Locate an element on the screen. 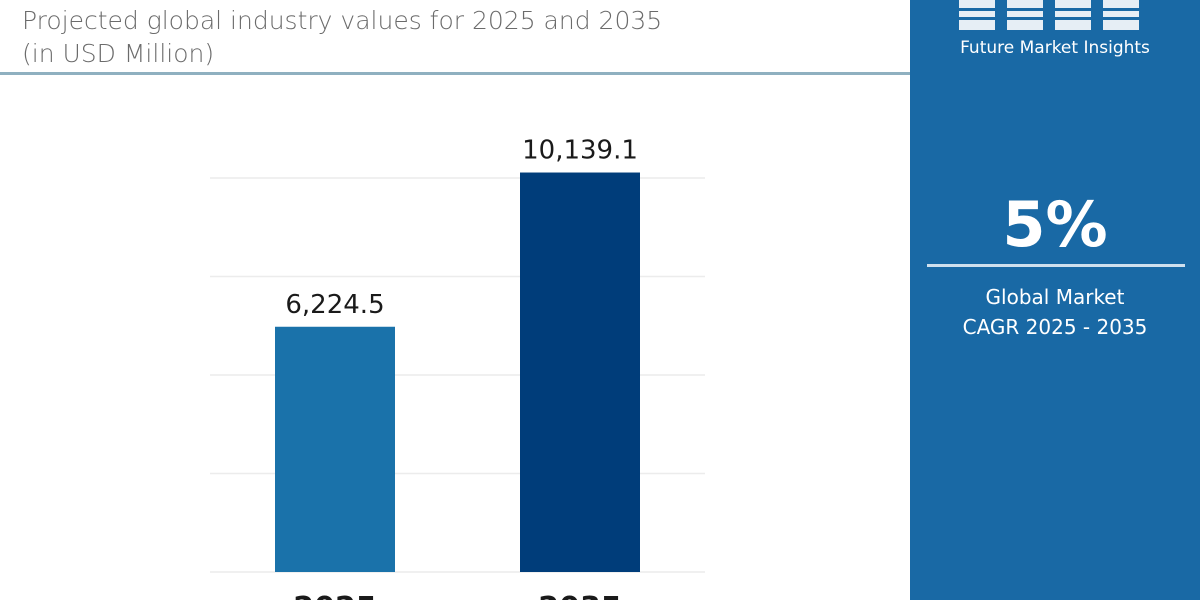 The width and height of the screenshot is (1200, 600). data-label: 6,224.5 is located at coordinates (334, 305).